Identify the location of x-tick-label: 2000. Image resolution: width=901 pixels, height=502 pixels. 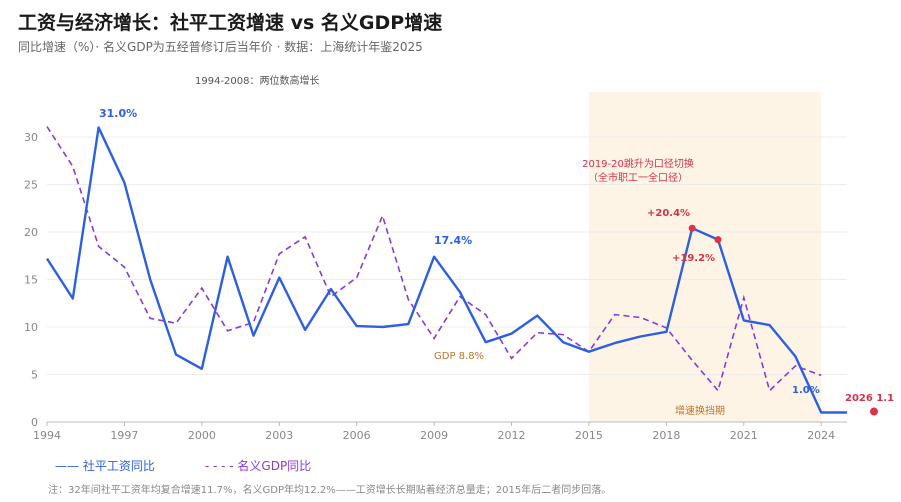
(202, 435).